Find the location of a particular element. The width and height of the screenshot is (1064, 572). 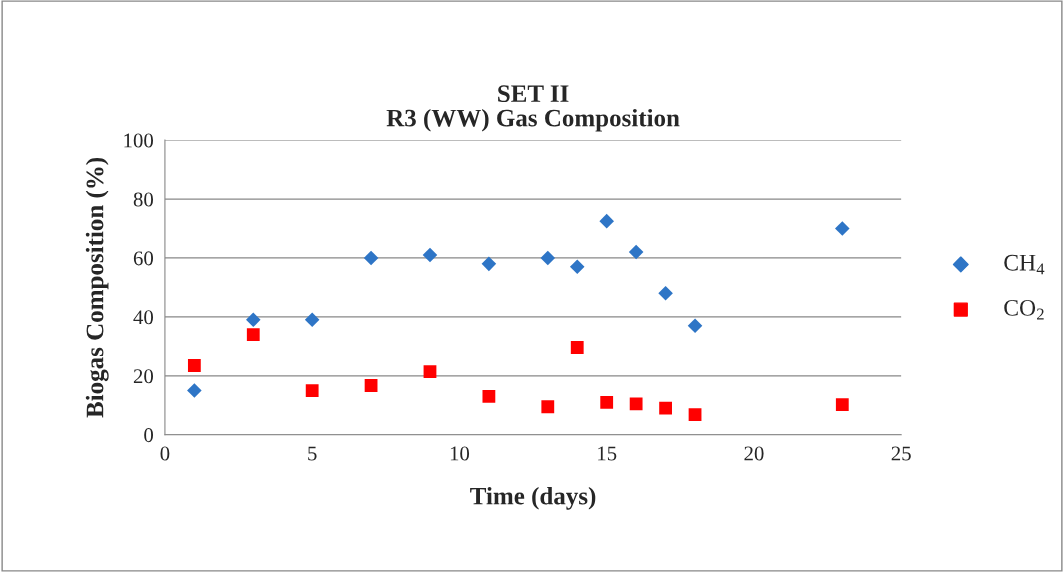

legend-label: CH$_{4}$ is located at coordinates (1024, 264).